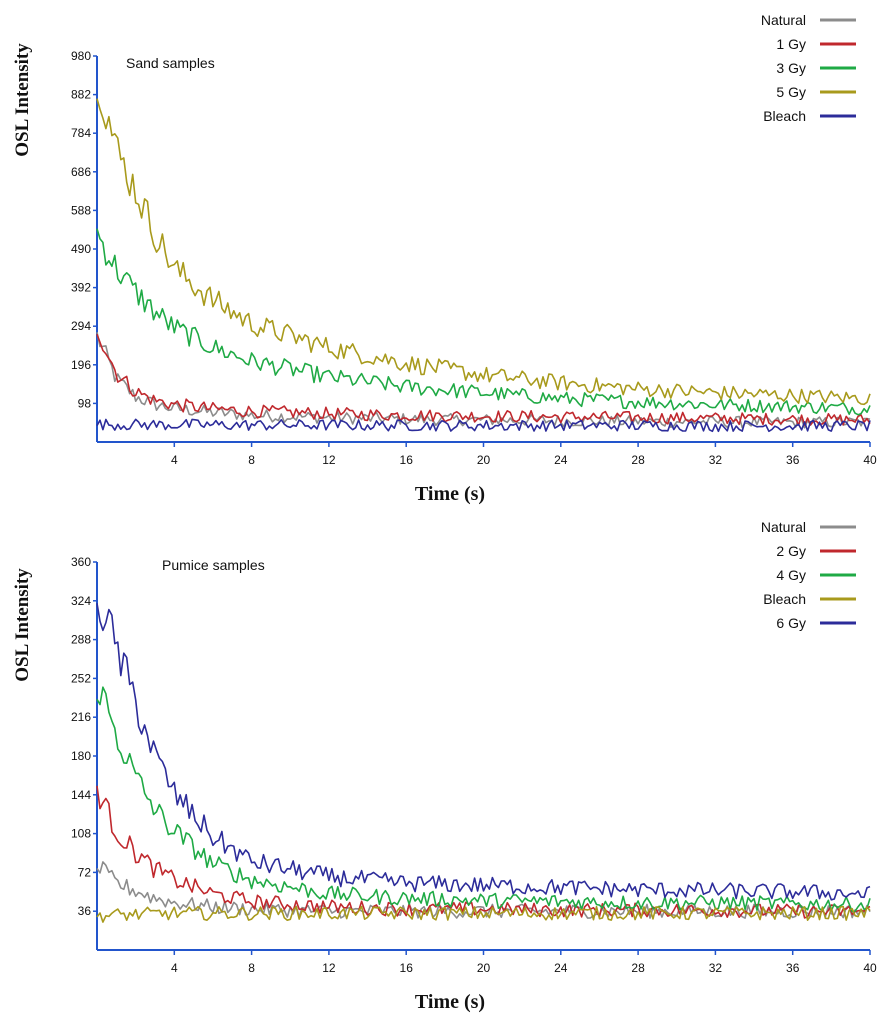  I want to click on y-tick-label: 882, so click(81, 95).